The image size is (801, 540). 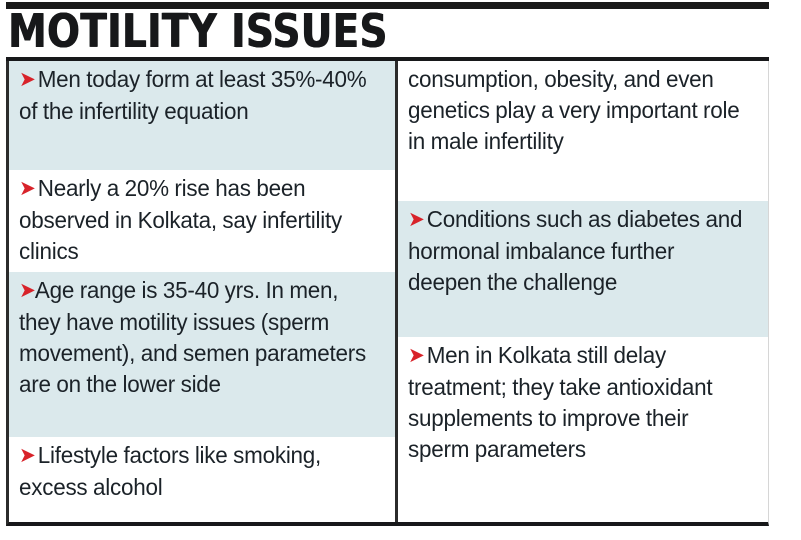 I want to click on title-zone: MOTILITY ISSUES, so click(x=387, y=32).